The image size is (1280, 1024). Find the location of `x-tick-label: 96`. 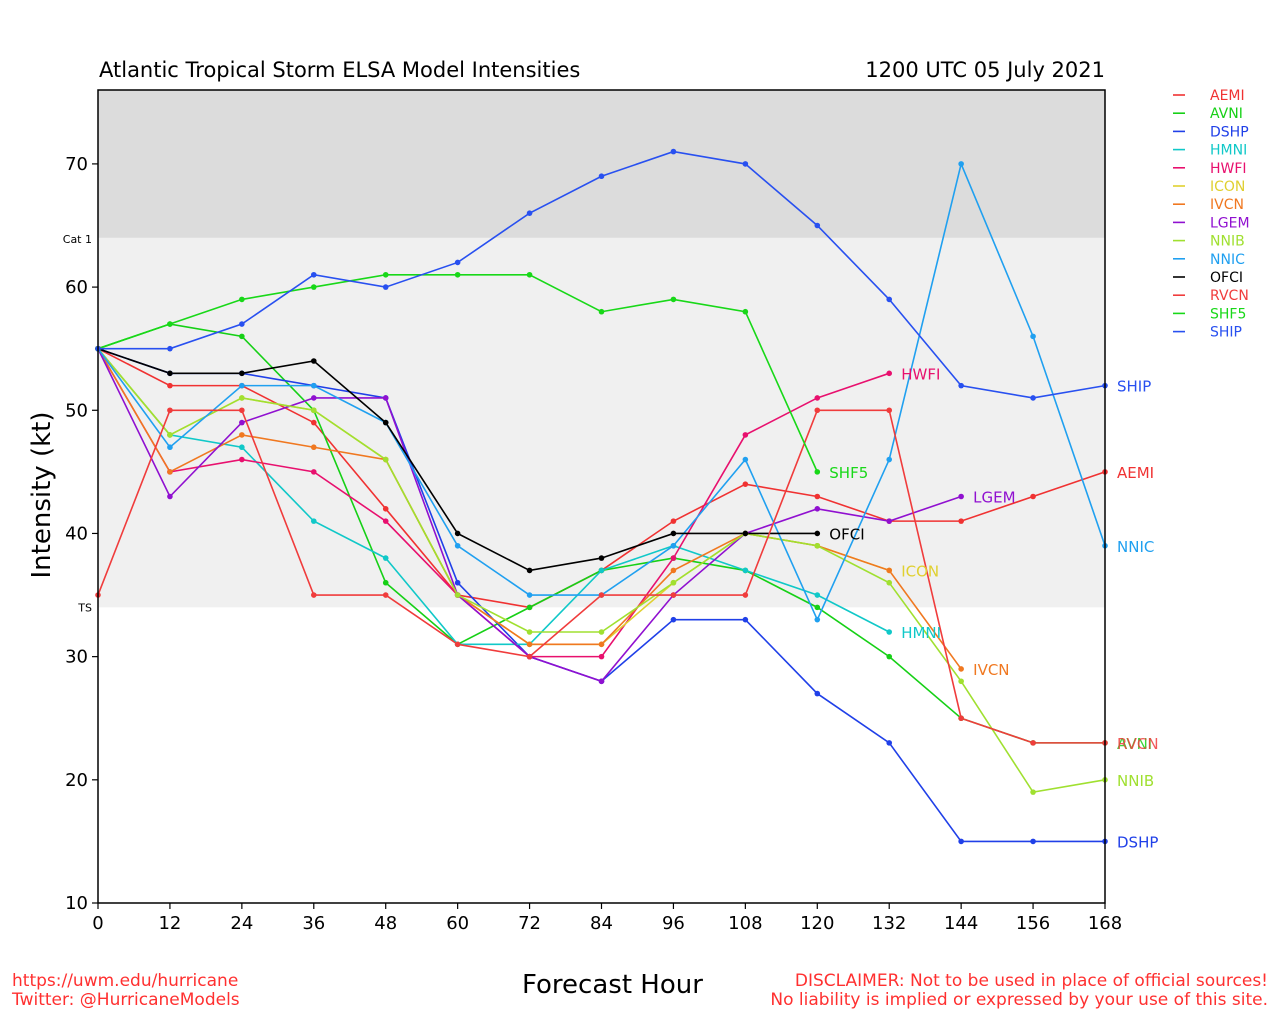

x-tick-label: 96 is located at coordinates (673, 923).